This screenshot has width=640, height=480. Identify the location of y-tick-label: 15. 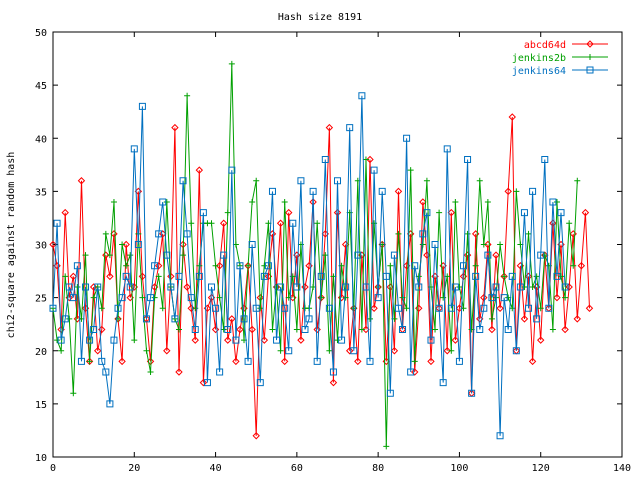
(41, 405).